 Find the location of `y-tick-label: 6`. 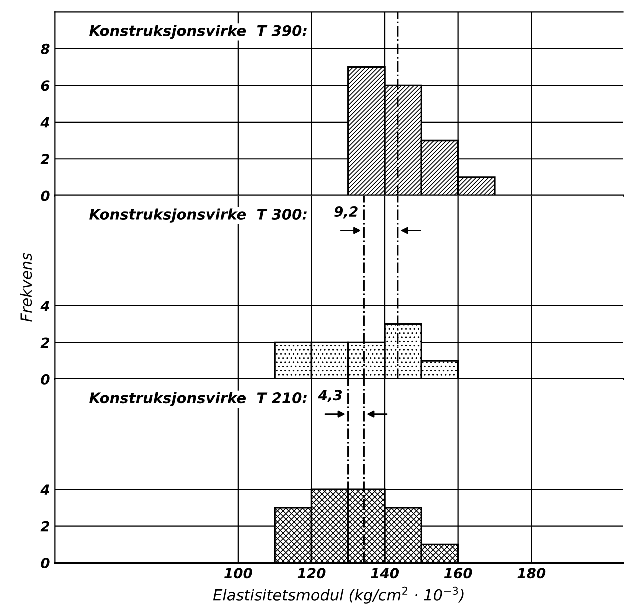

y-tick-label: 6 is located at coordinates (45, 86).